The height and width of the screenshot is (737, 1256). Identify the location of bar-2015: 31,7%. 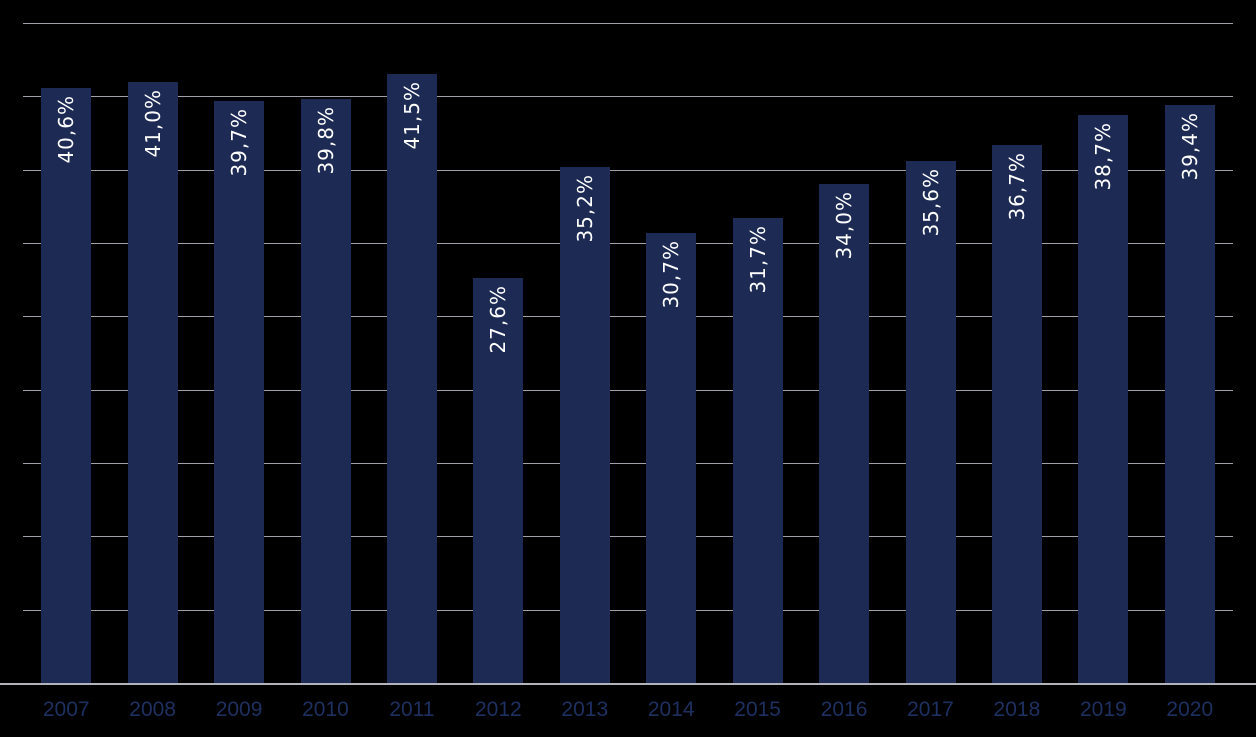
(757, 450).